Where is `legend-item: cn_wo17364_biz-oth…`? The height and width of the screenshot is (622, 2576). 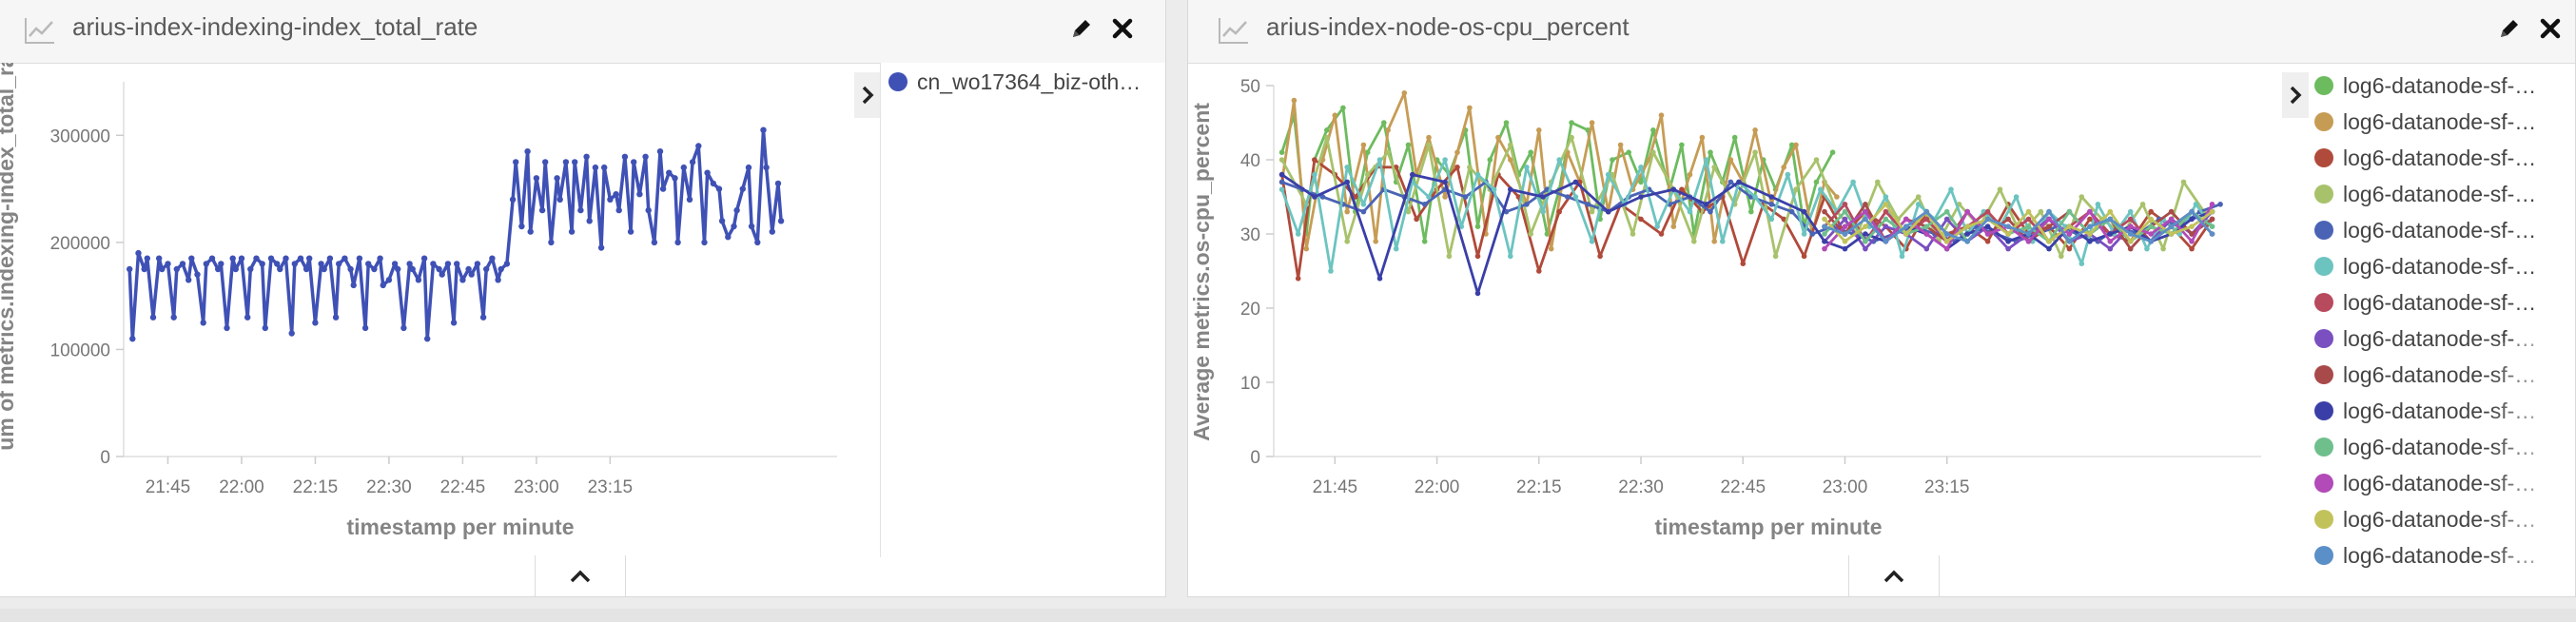 legend-item: cn_wo17364_biz-oth… is located at coordinates (1015, 82).